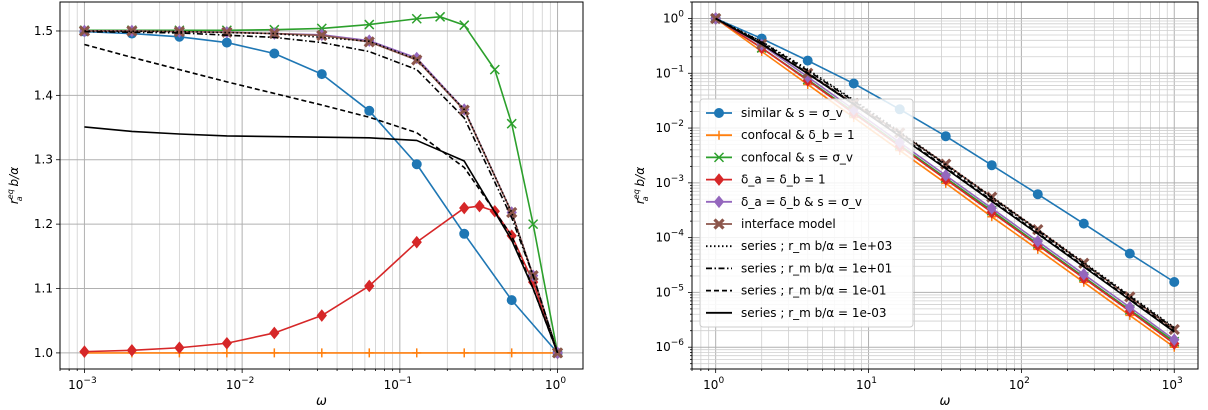  I want to click on legend-label: series ; r_m b/α = 1e-03, so click(814, 313).